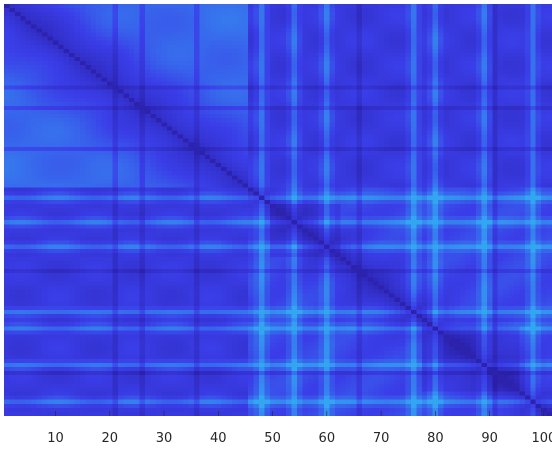 The width and height of the screenshot is (552, 450). Describe the element at coordinates (272, 438) in the screenshot. I see `x-tick-label-50: 50` at that location.